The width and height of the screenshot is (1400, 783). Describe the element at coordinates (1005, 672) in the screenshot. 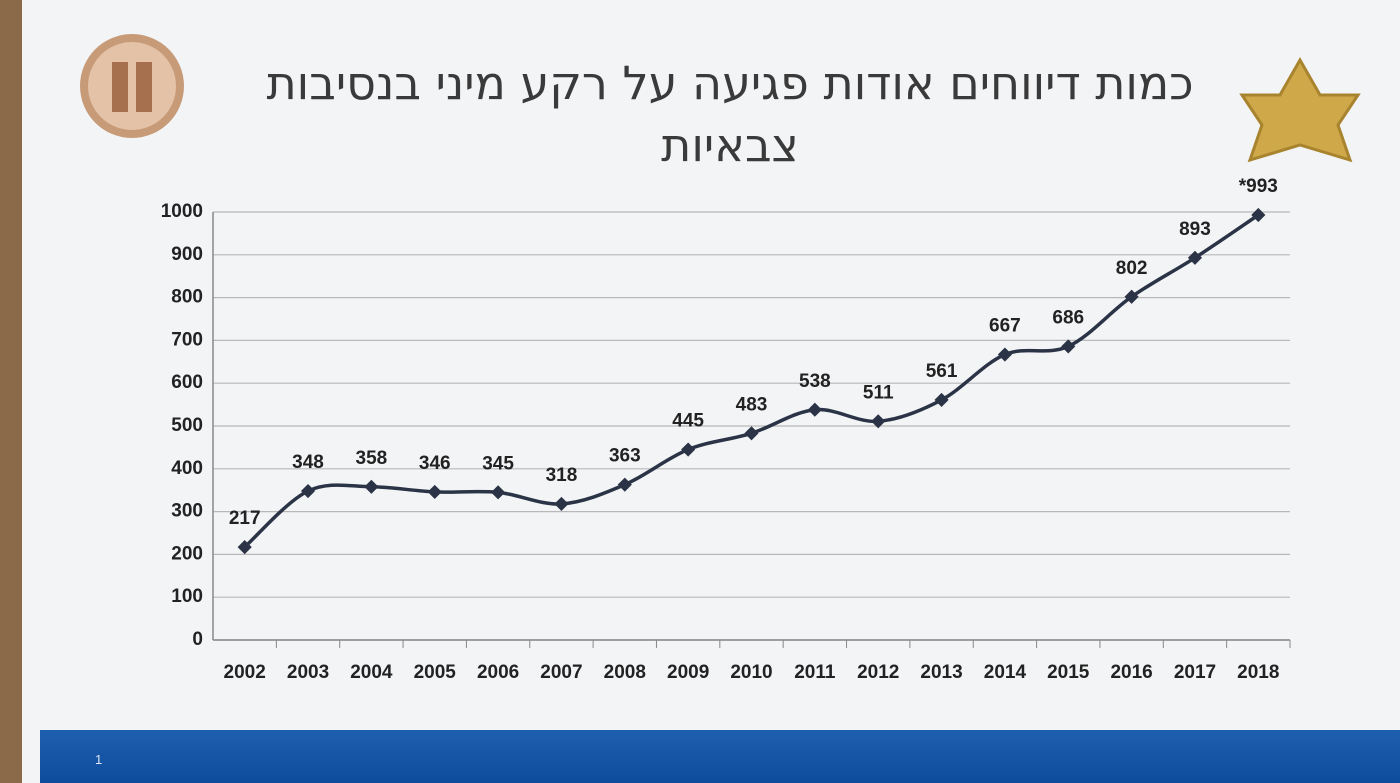

I see `x-tick-label: 2014` at that location.